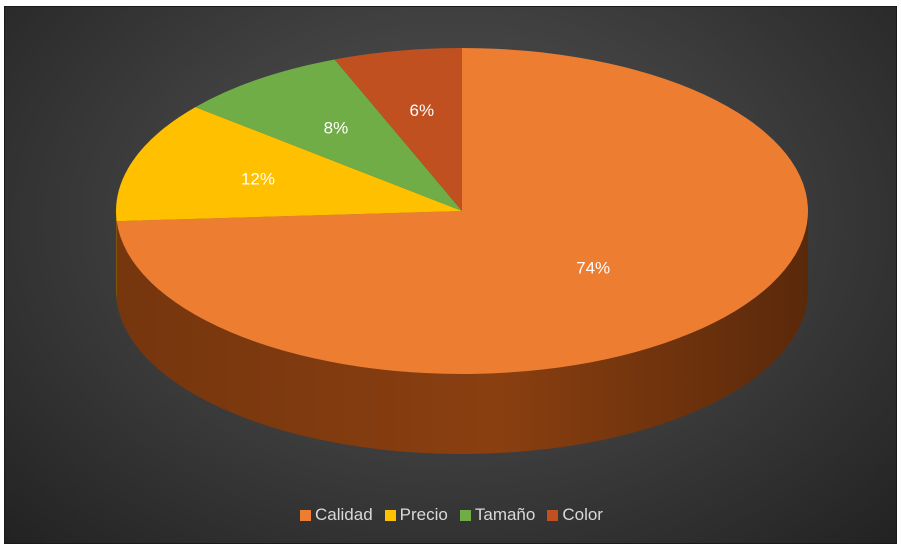 Image resolution: width=901 pixels, height=548 pixels. What do you see at coordinates (289, 164) in the screenshot?
I see `pie-slice-precio` at bounding box center [289, 164].